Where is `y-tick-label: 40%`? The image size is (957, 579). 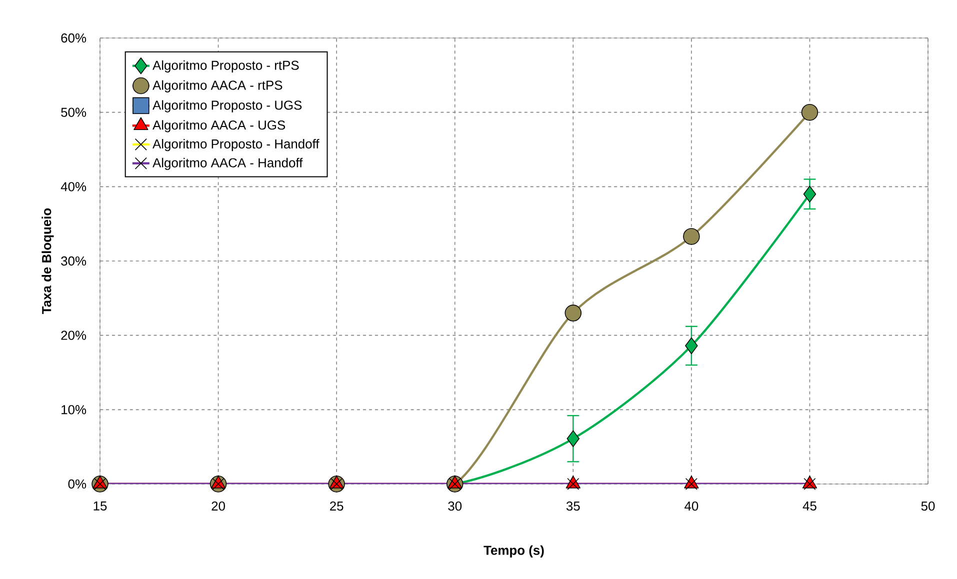 y-tick-label: 40% is located at coordinates (73, 187).